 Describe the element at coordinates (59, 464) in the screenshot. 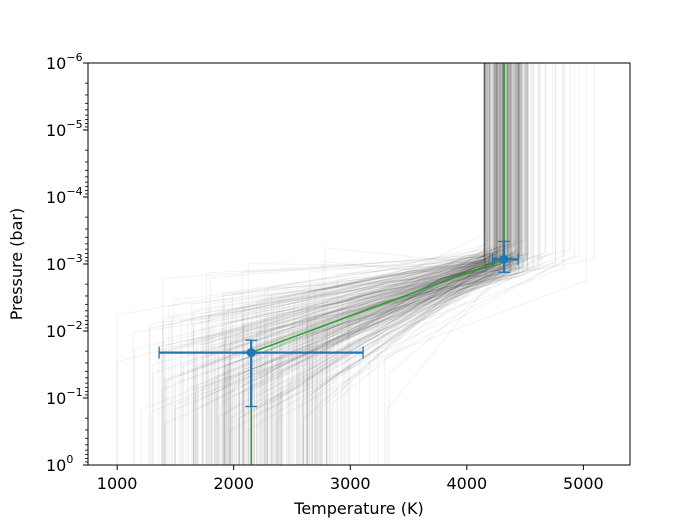

I see `y-tick-label: 10⁰` at that location.